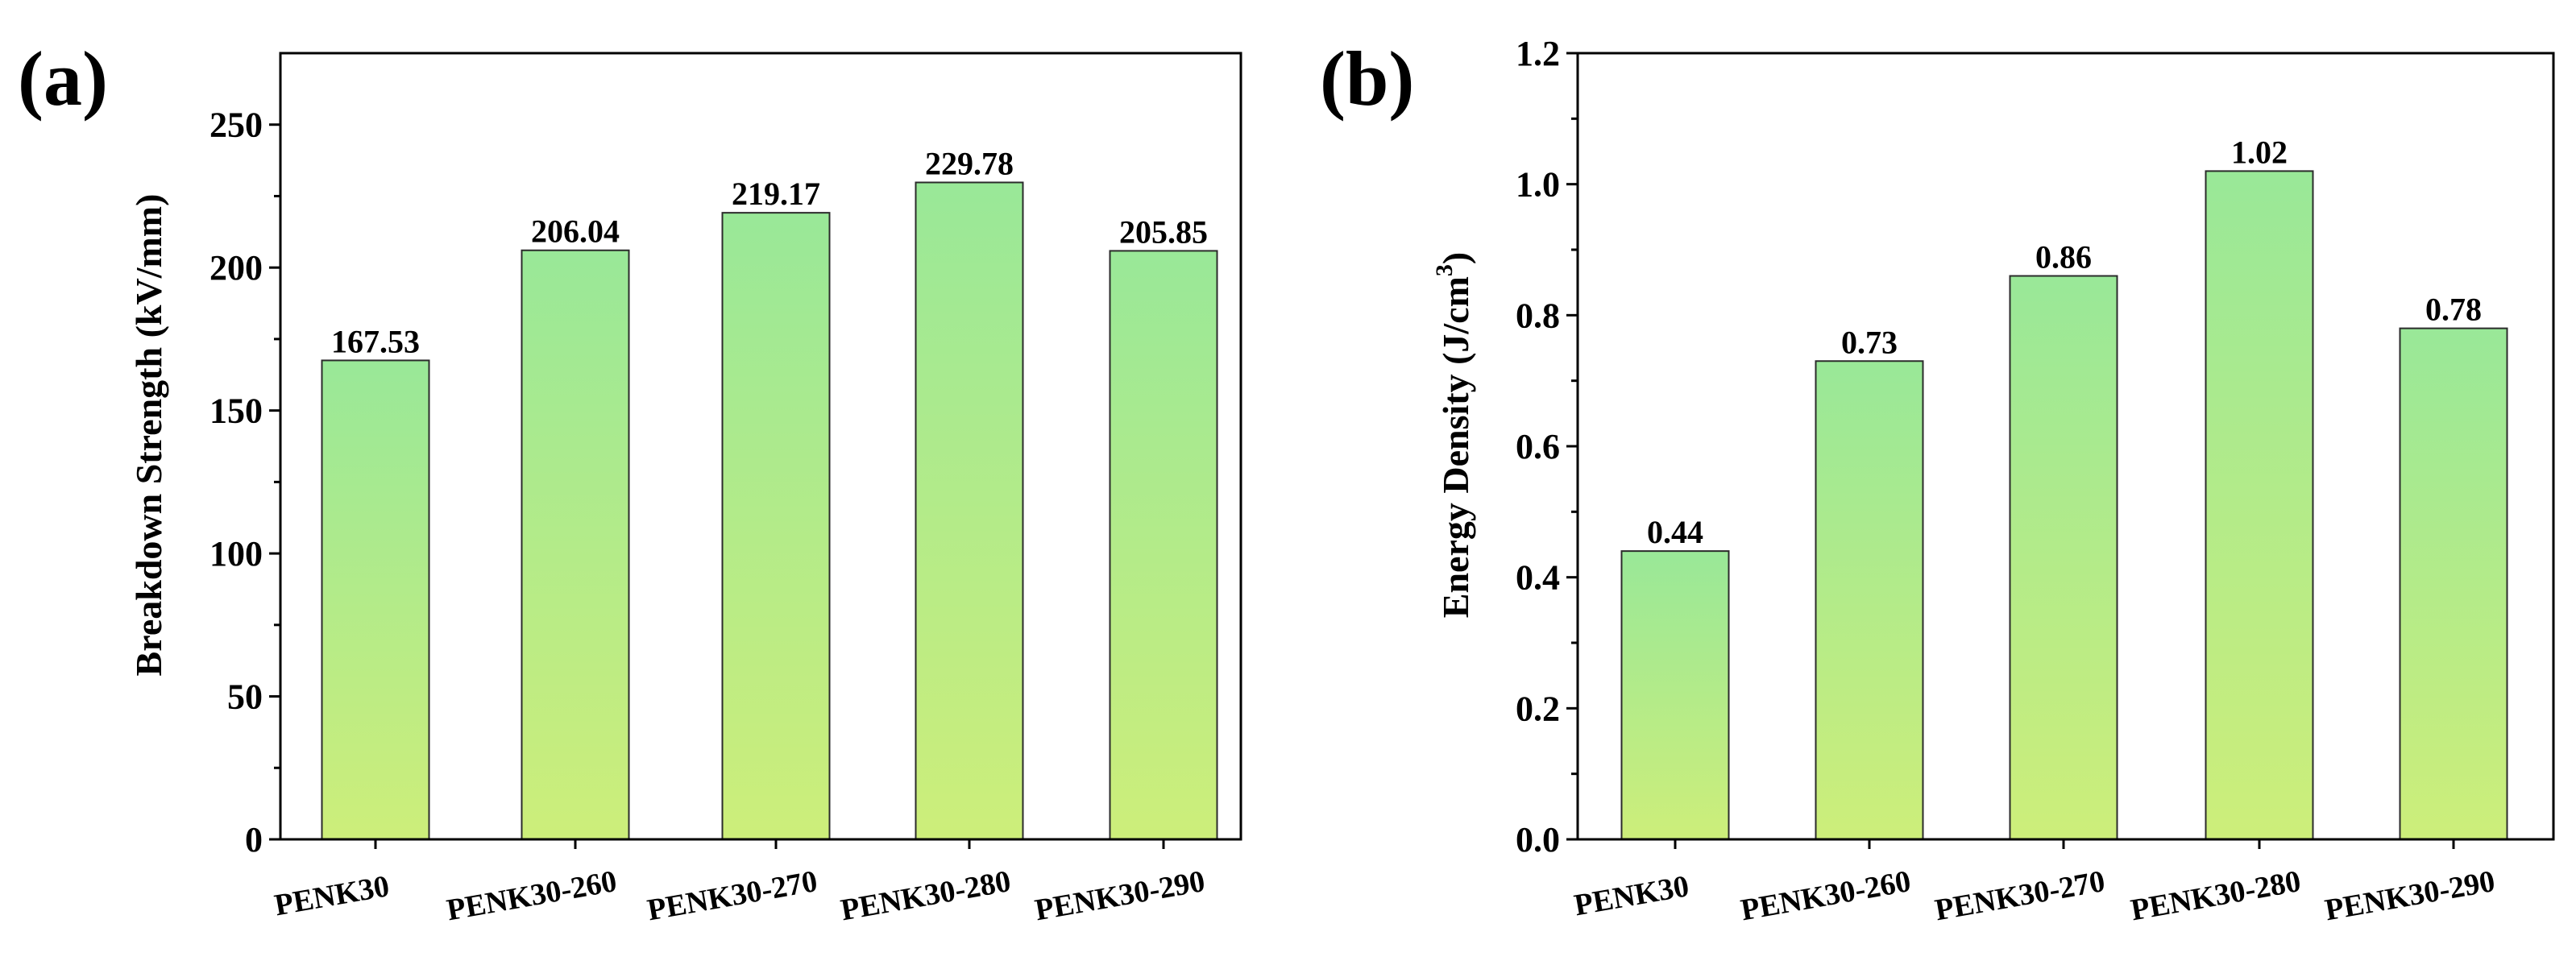 This screenshot has height=965, width=2576. What do you see at coordinates (1538, 578) in the screenshot?
I see `panel-b-y-tick-label: 0.4` at bounding box center [1538, 578].